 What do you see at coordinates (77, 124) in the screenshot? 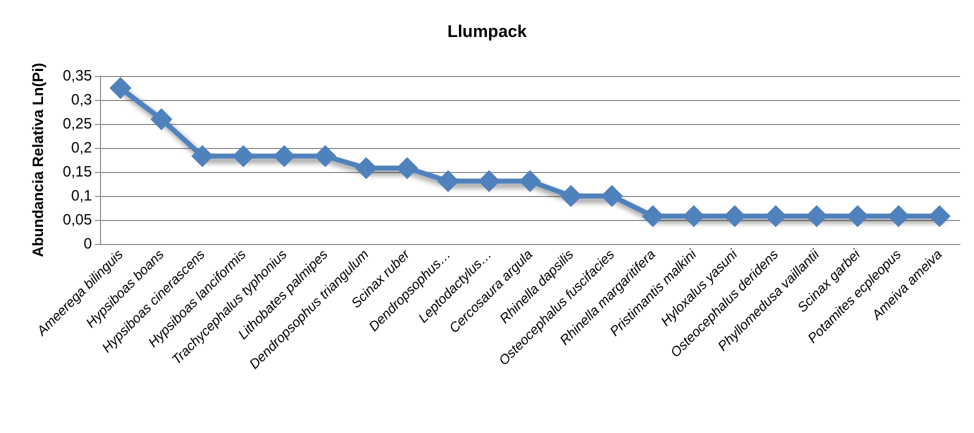
I see `y-tick-label: 0,25` at bounding box center [77, 124].